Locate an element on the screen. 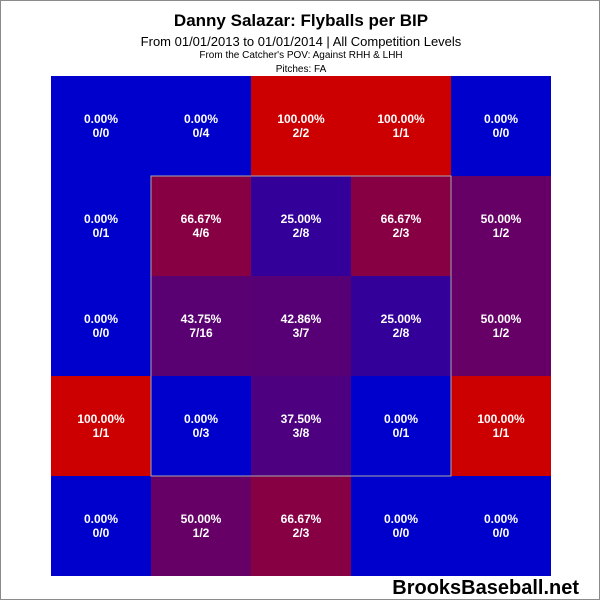  heatmap-cell-r1-c2 is located at coordinates (301, 226).